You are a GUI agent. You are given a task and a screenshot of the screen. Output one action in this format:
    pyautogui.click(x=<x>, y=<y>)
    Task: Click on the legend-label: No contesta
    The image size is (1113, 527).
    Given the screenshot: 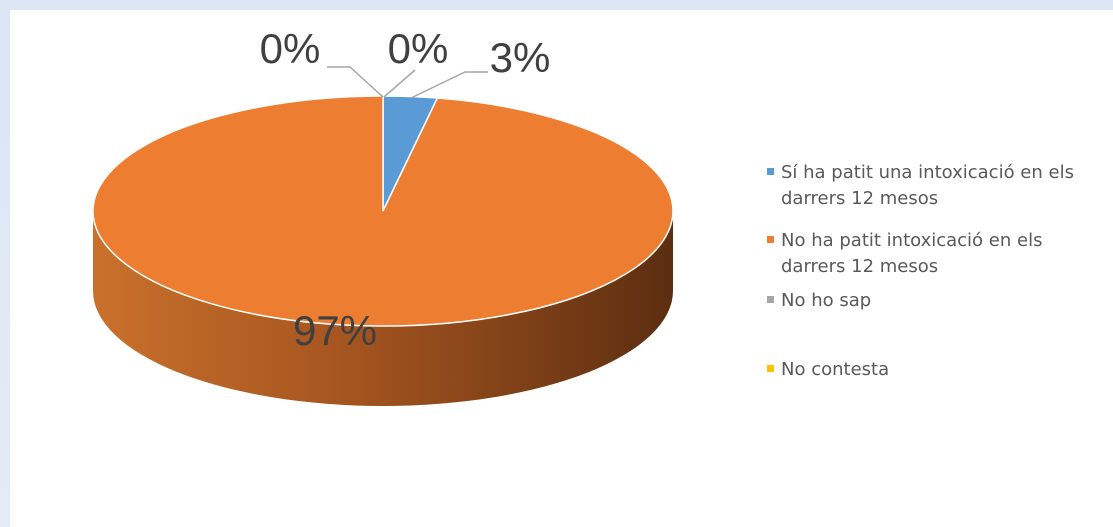 What is the action you would take?
    pyautogui.click(x=835, y=369)
    